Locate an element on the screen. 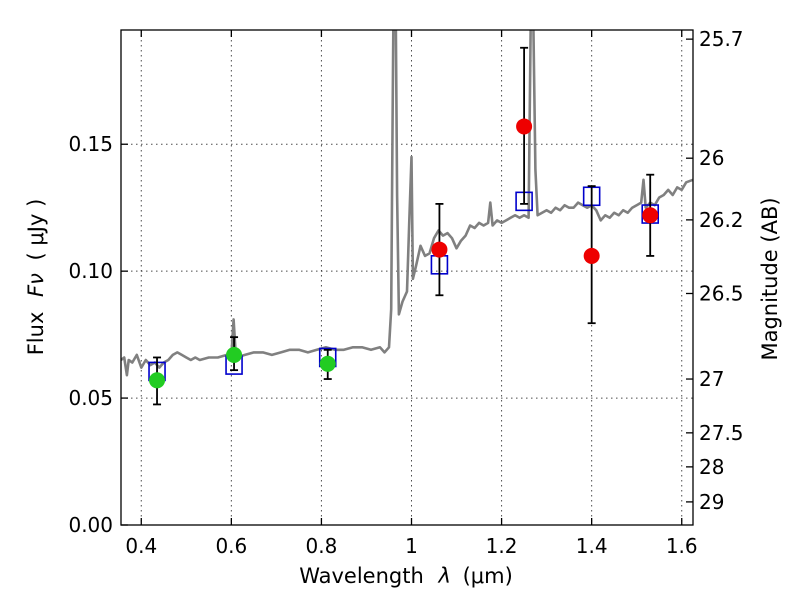  y-tick-label: 0.05 is located at coordinates (90, 398).